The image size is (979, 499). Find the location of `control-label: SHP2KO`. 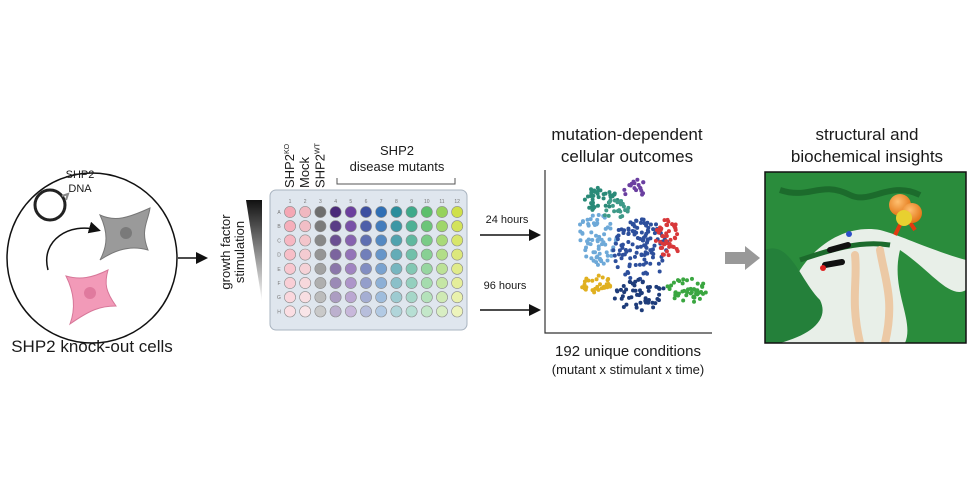

control-label: SHP2KO is located at coordinates (289, 165).